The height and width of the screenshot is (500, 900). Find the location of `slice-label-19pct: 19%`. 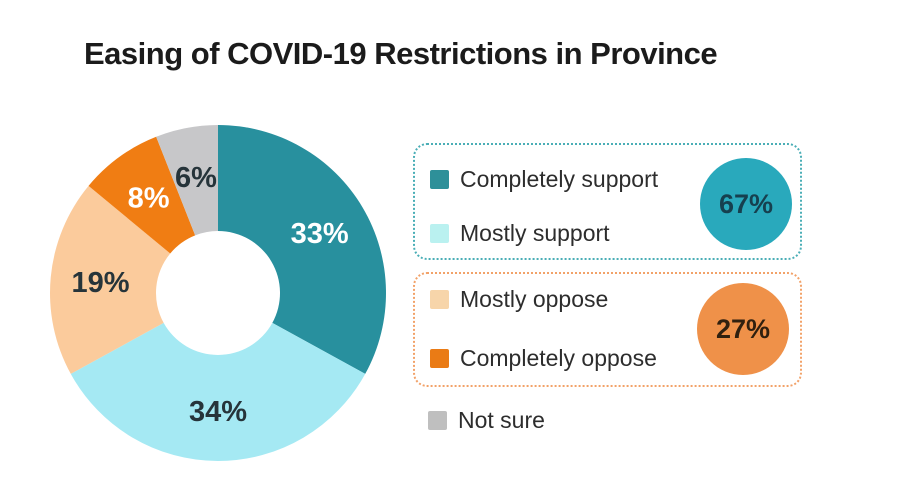

slice-label-19pct: 19% is located at coordinates (100, 283).